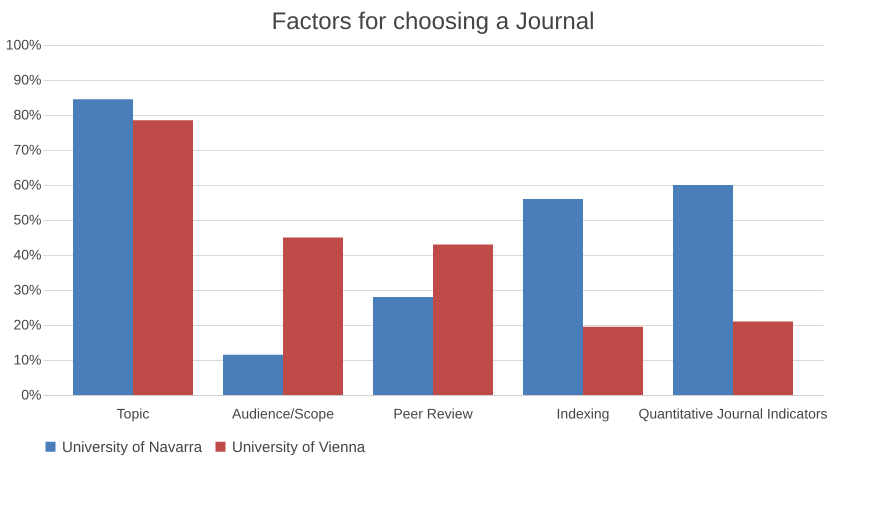 The height and width of the screenshot is (517, 880). Describe the element at coordinates (27, 290) in the screenshot. I see `y-tick-label: 30%` at that location.